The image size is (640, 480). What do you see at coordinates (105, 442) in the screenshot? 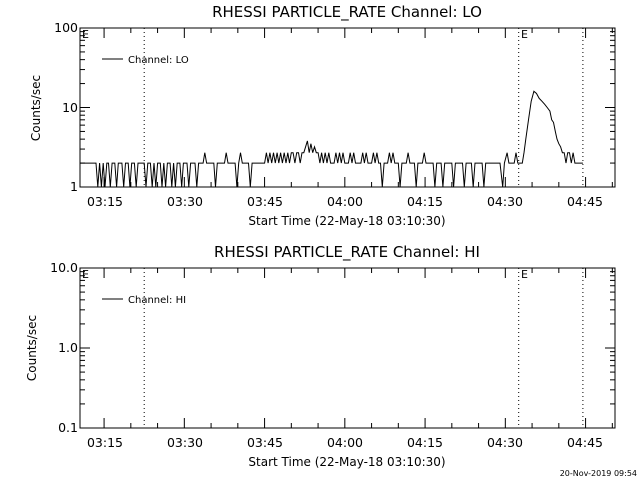
I see `x-tick-label-hi-0315: 03:15` at bounding box center [105, 442].